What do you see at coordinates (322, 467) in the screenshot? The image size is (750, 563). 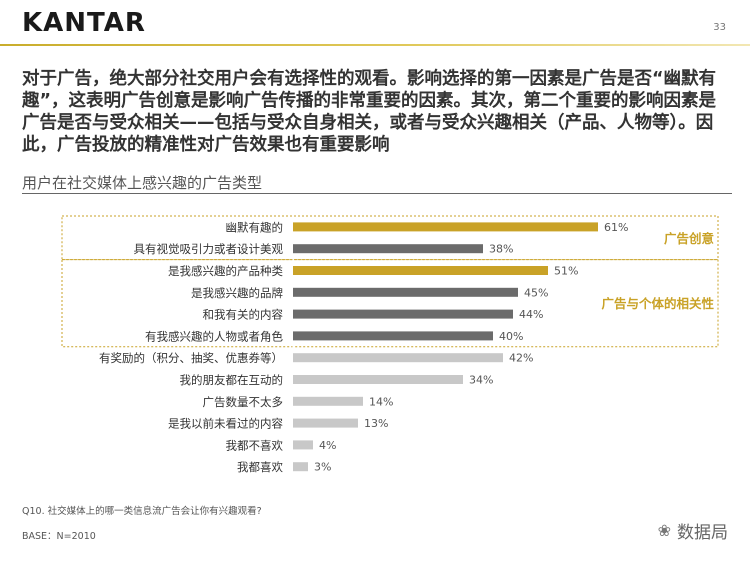 I see `value-label: 3%` at bounding box center [322, 467].